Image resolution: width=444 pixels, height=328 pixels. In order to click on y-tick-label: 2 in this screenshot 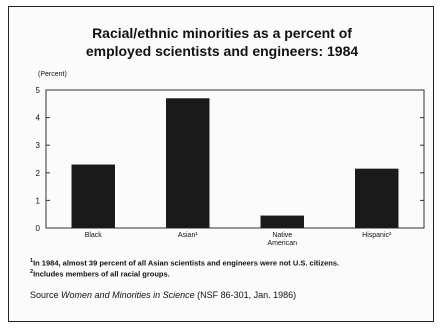, I will do `click(38, 173)`.